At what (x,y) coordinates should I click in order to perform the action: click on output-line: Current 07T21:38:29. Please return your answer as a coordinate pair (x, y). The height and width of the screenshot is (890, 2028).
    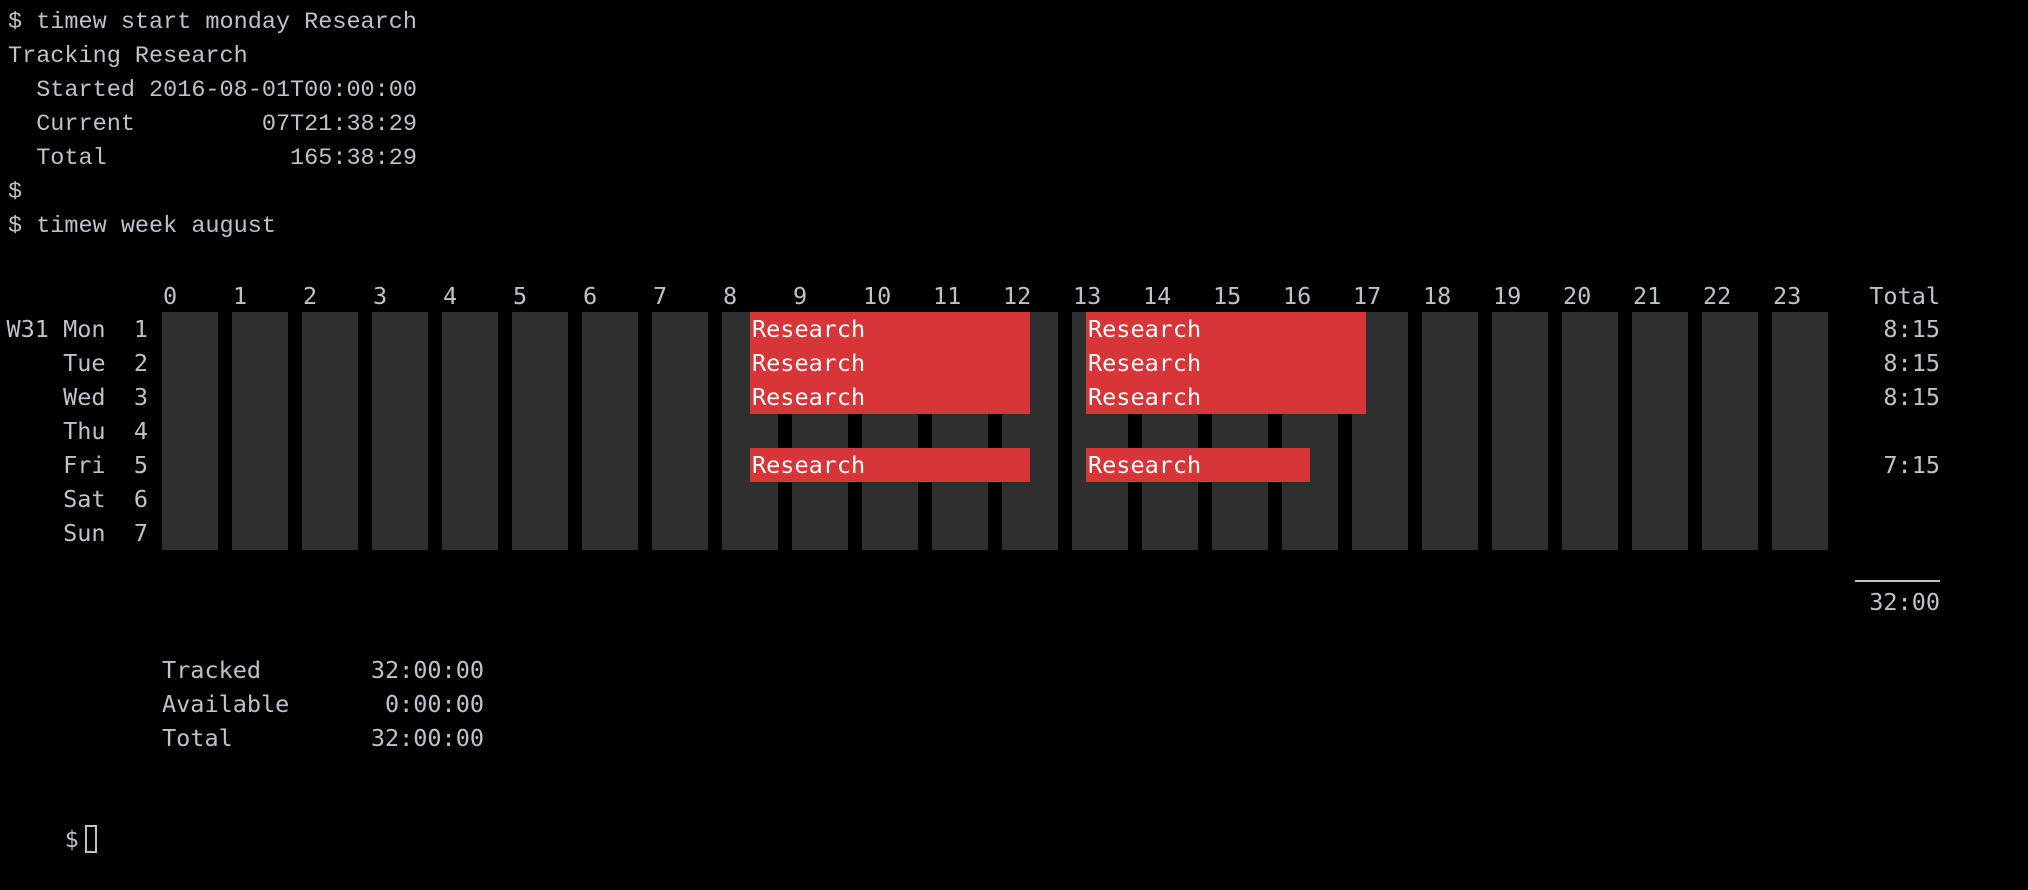
    Looking at the image, I should click on (212, 124).